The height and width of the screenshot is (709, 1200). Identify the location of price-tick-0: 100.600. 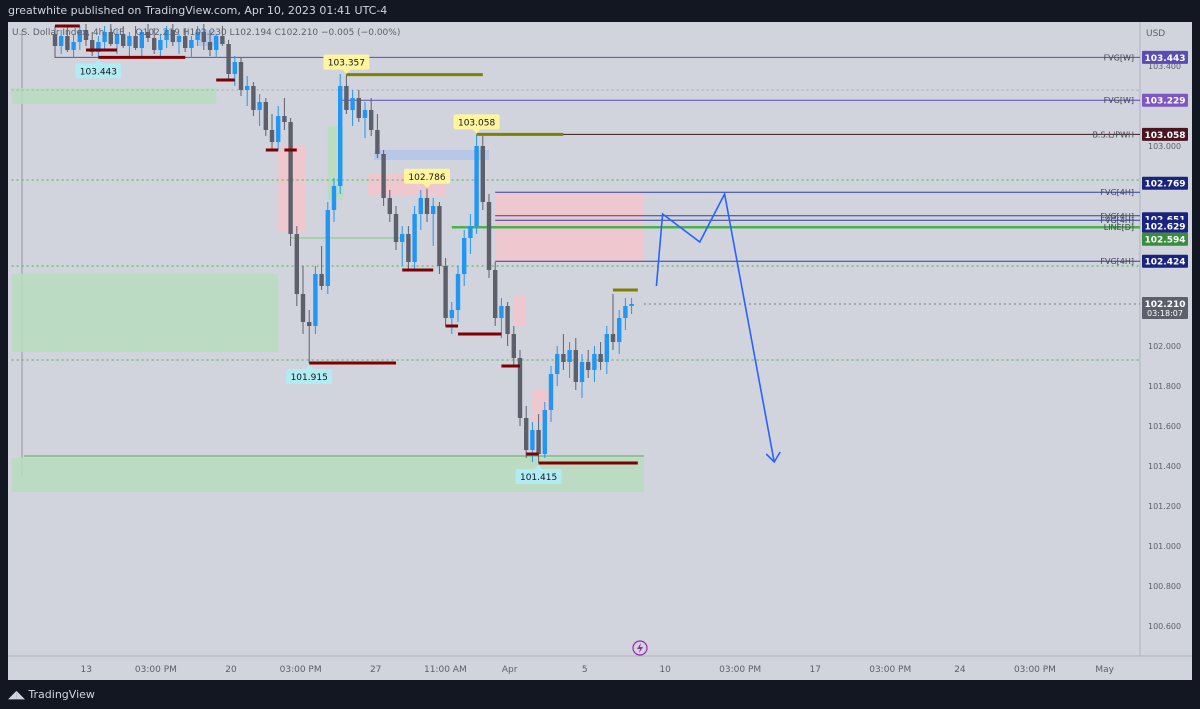
(1164, 626).